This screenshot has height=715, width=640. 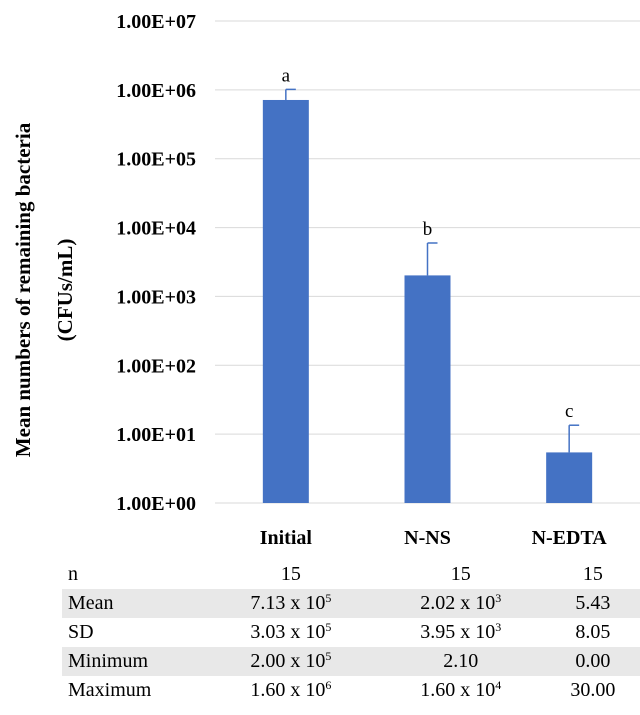 What do you see at coordinates (498, 685) in the screenshot?
I see `stats-cell-exponent: 4` at bounding box center [498, 685].